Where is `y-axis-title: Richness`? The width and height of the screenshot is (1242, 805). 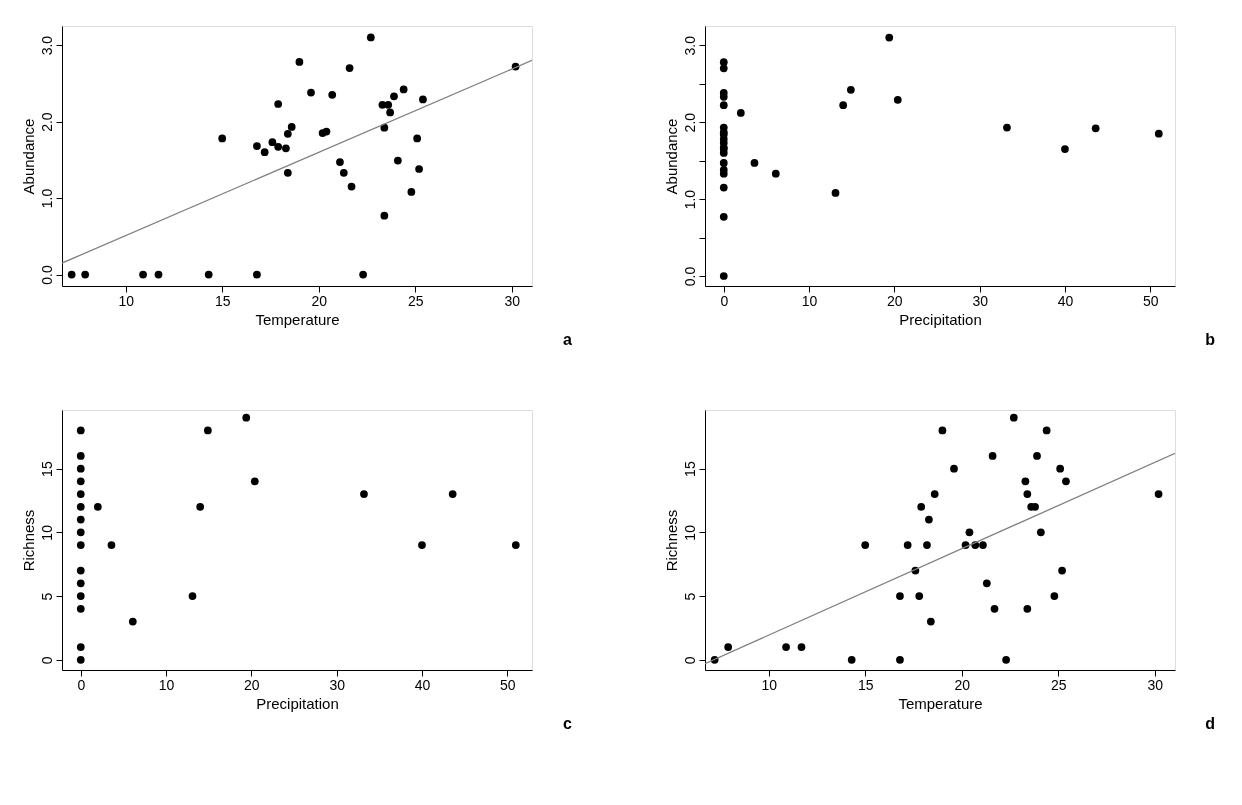 y-axis-title: Richness is located at coordinates (671, 540).